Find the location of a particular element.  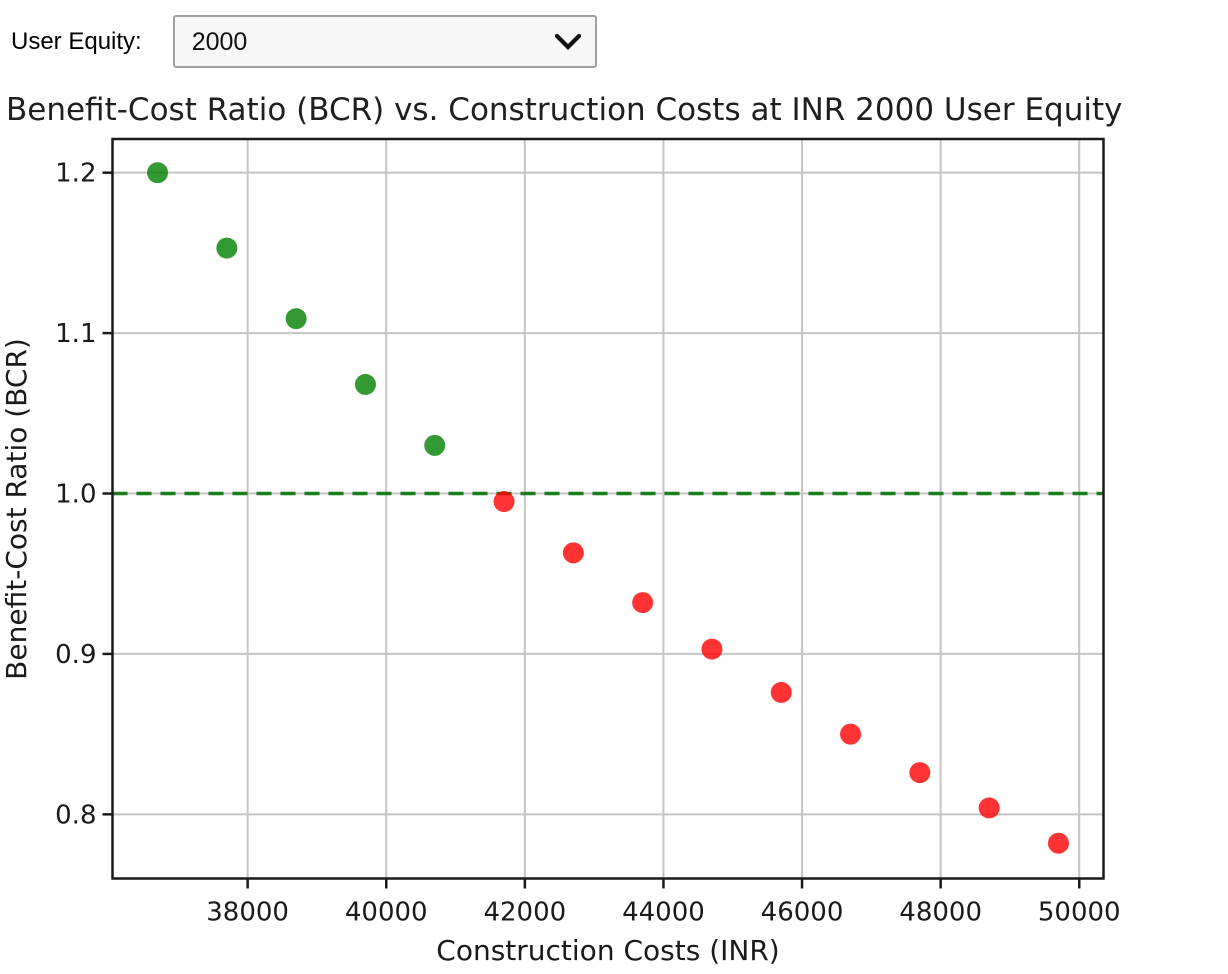

y-tick-label: 0.8 is located at coordinates (75, 815).